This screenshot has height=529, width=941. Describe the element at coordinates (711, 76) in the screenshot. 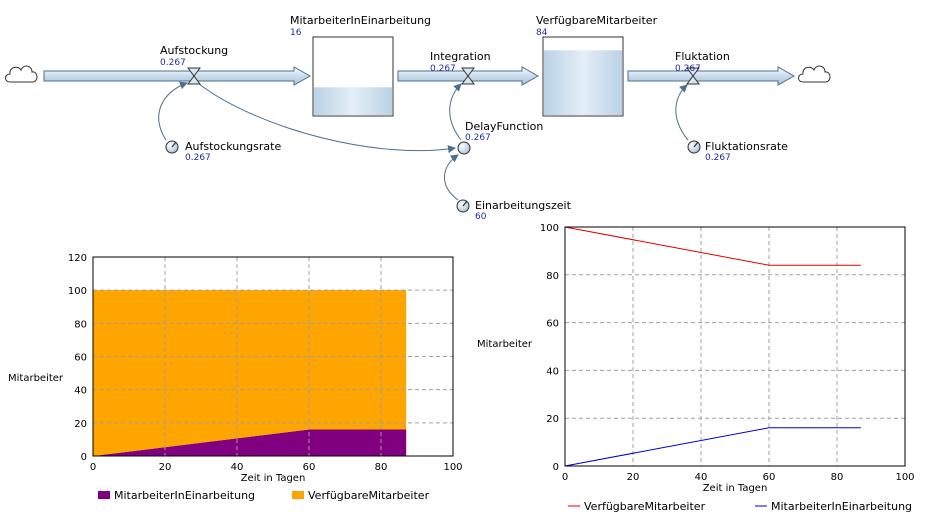

I see `fluktation-pipe` at that location.